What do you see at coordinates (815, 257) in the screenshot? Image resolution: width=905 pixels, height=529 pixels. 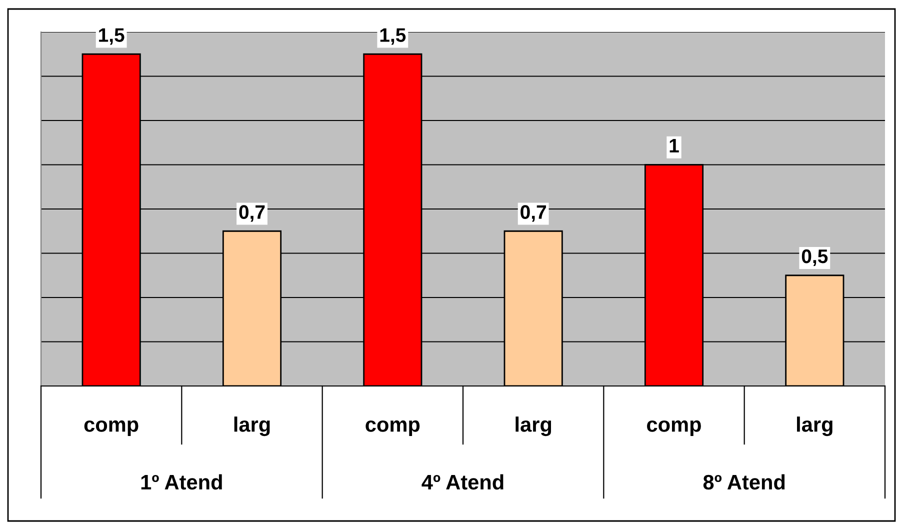 I see `data-label: 0,5` at bounding box center [815, 257].